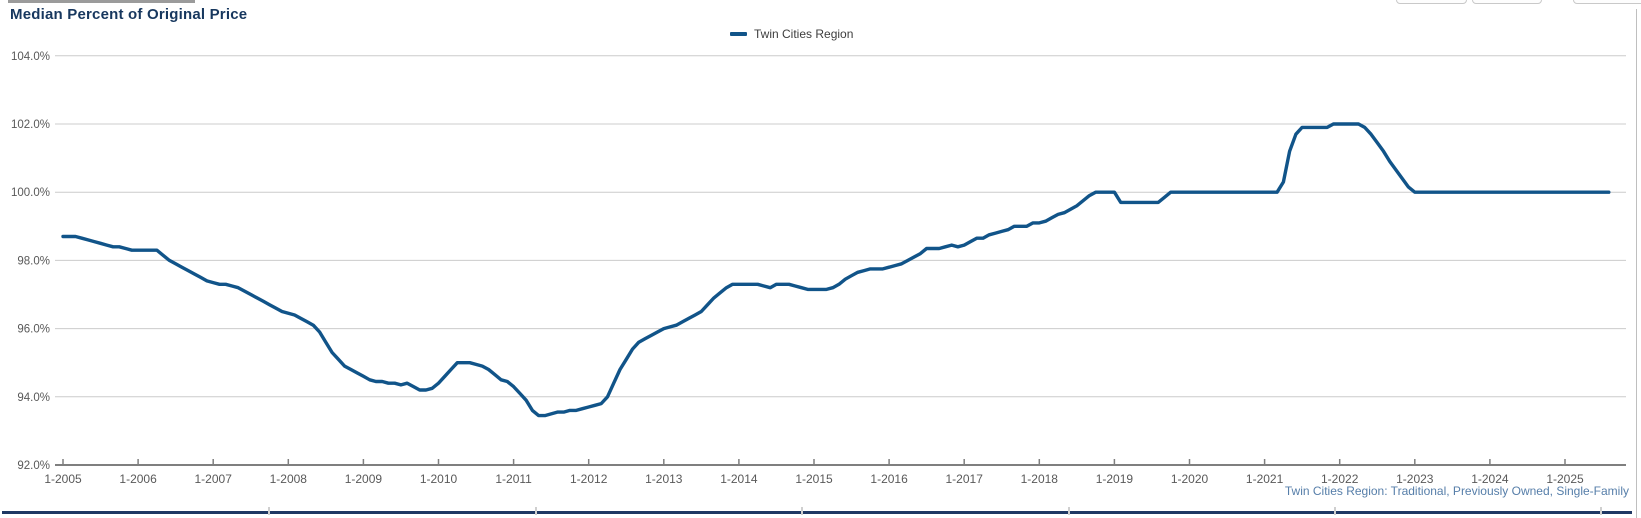 Image resolution: width=1641 pixels, height=518 pixels. What do you see at coordinates (364, 479) in the screenshot?
I see `x-tick-label: 1-2009` at bounding box center [364, 479].